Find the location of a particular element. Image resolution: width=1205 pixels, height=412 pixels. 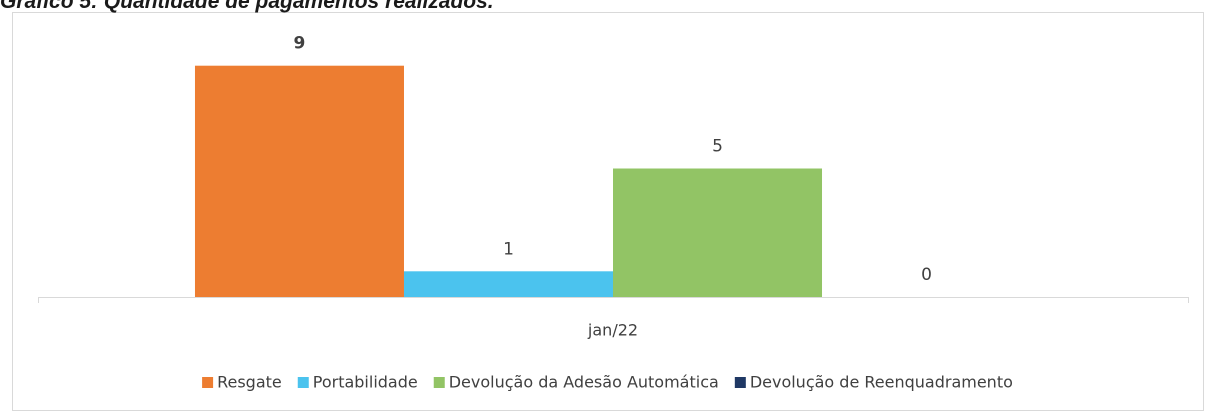

legend-label: Resgate is located at coordinates (249, 382).